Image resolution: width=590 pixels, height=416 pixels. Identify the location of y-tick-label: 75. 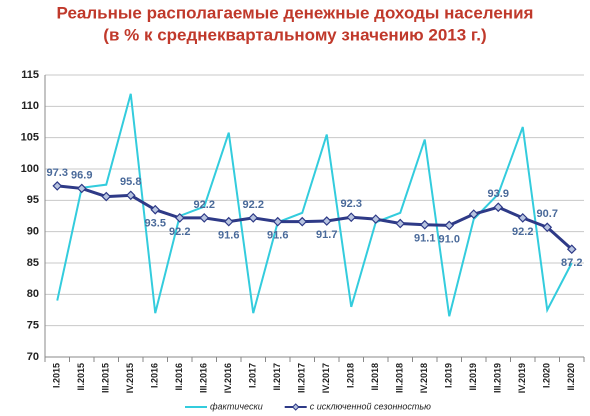
(33, 326).